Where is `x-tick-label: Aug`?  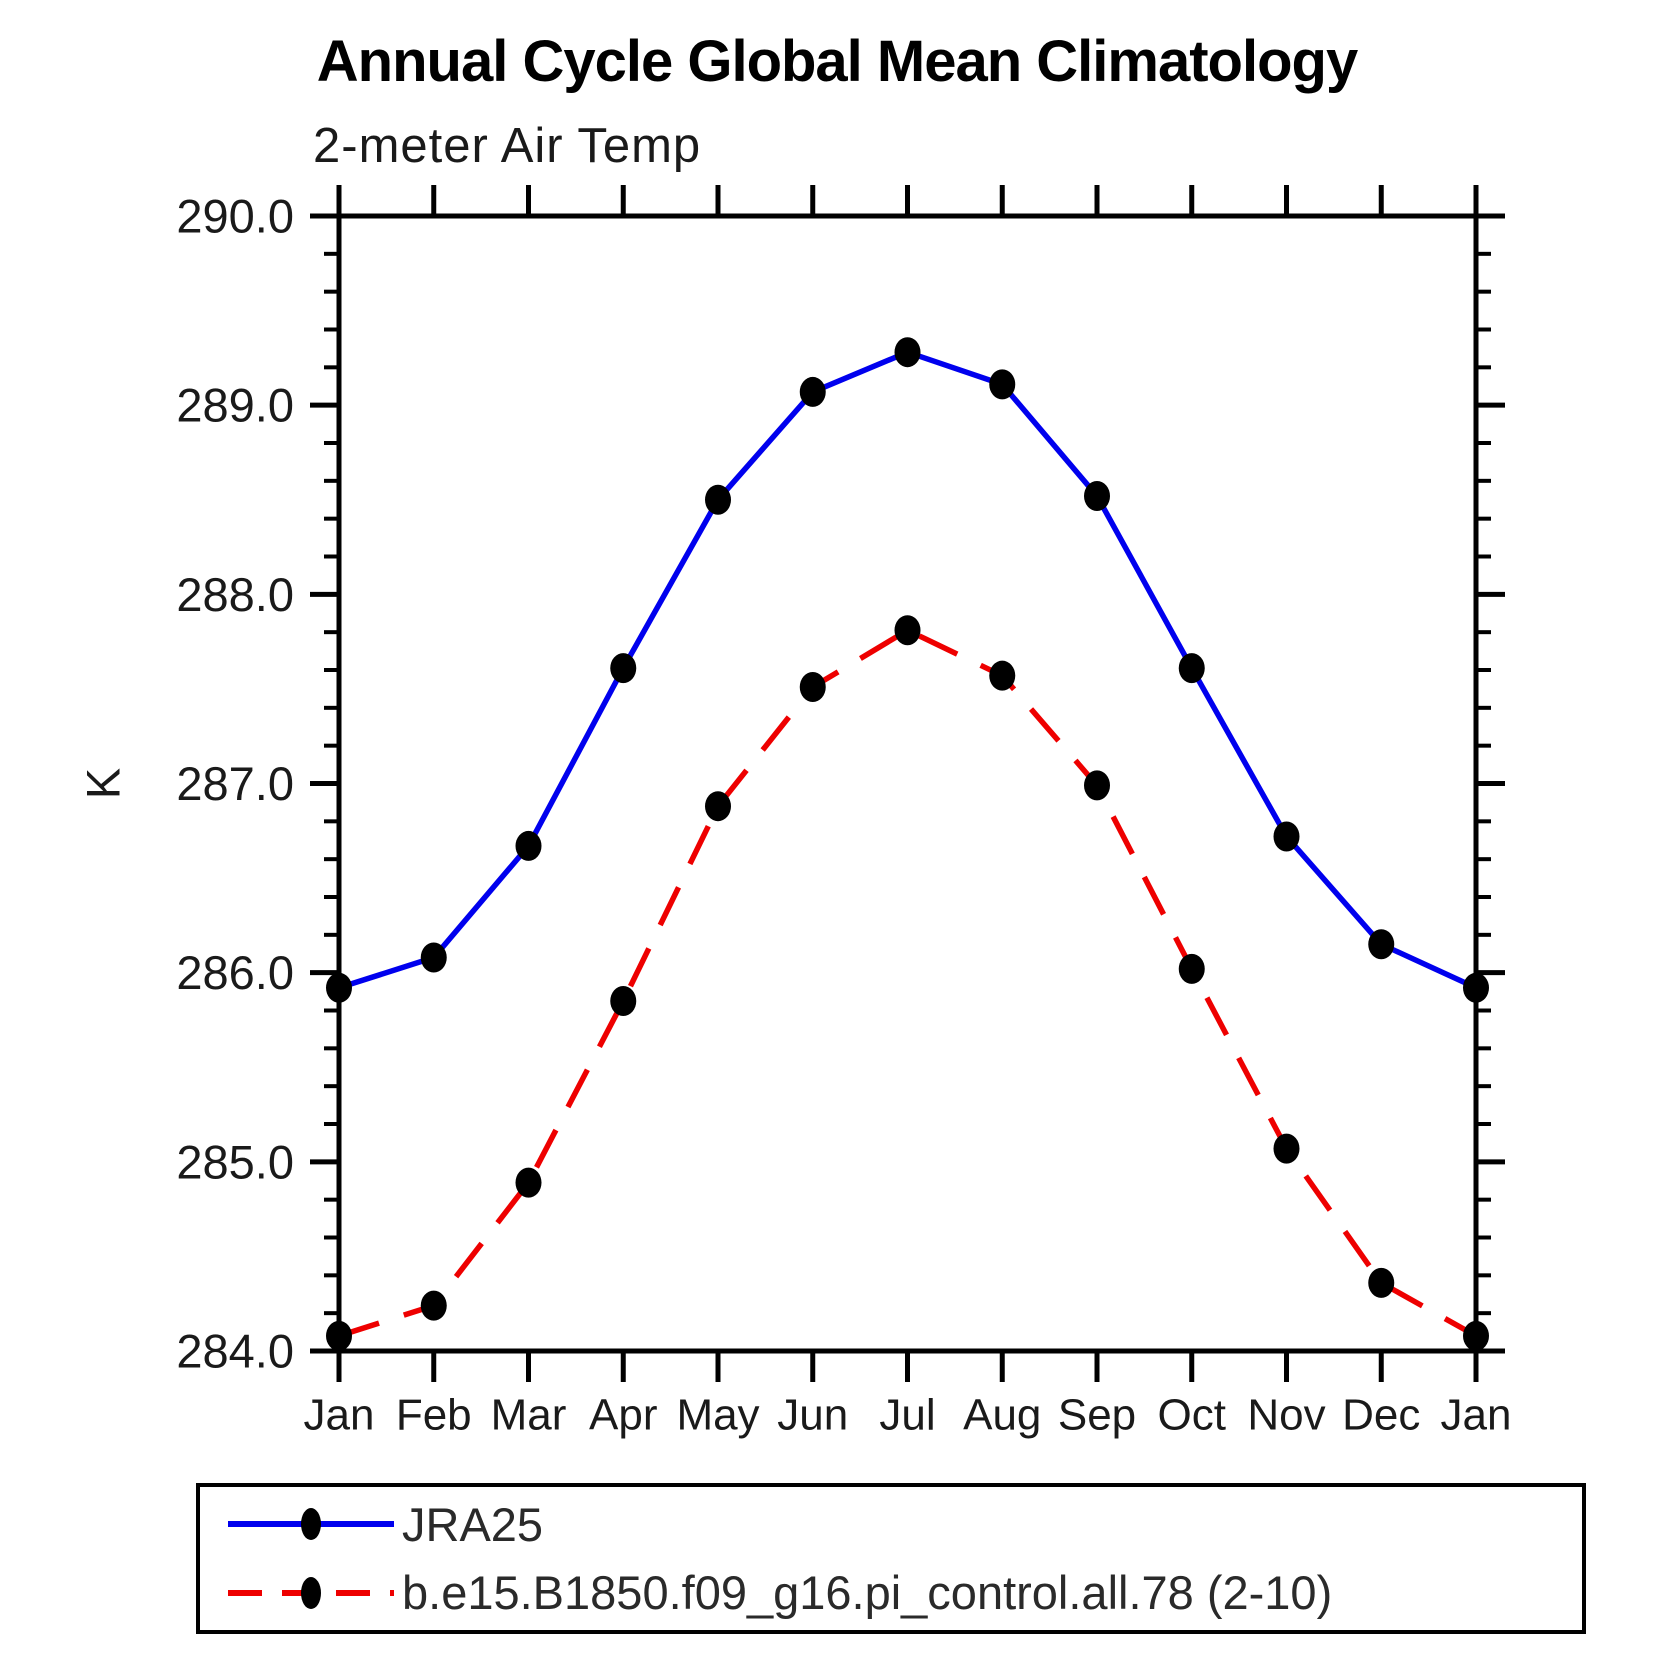
x-tick-label: Aug is located at coordinates (1002, 1415).